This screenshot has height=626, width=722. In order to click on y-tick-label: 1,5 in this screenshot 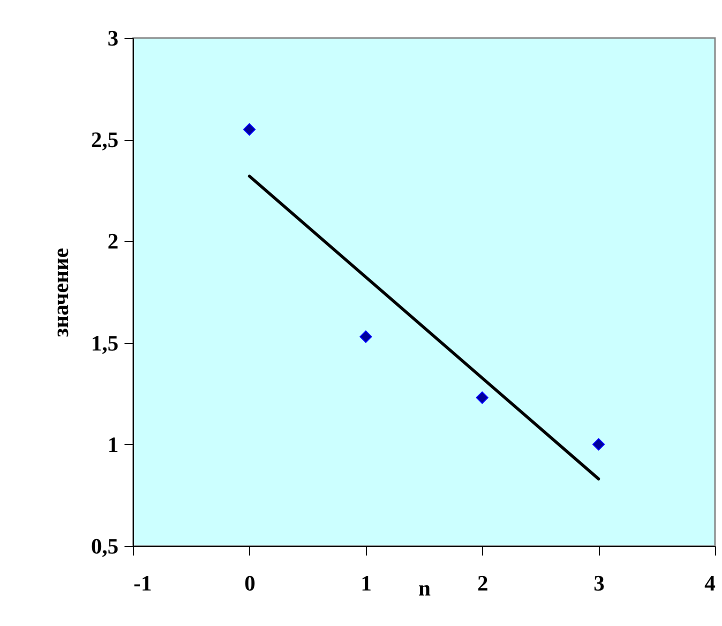, I will do `click(104, 343)`.